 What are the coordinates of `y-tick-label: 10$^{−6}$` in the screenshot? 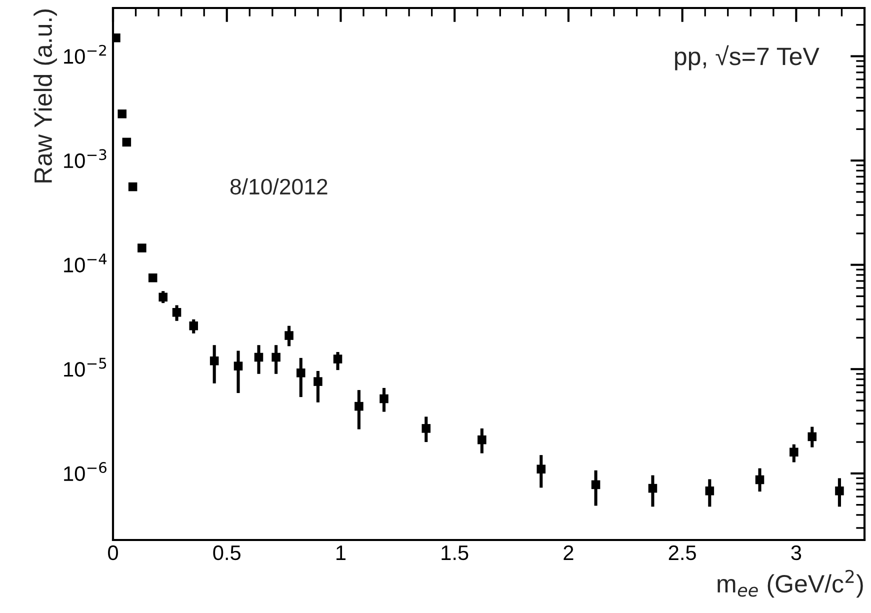 It's located at (85, 472).